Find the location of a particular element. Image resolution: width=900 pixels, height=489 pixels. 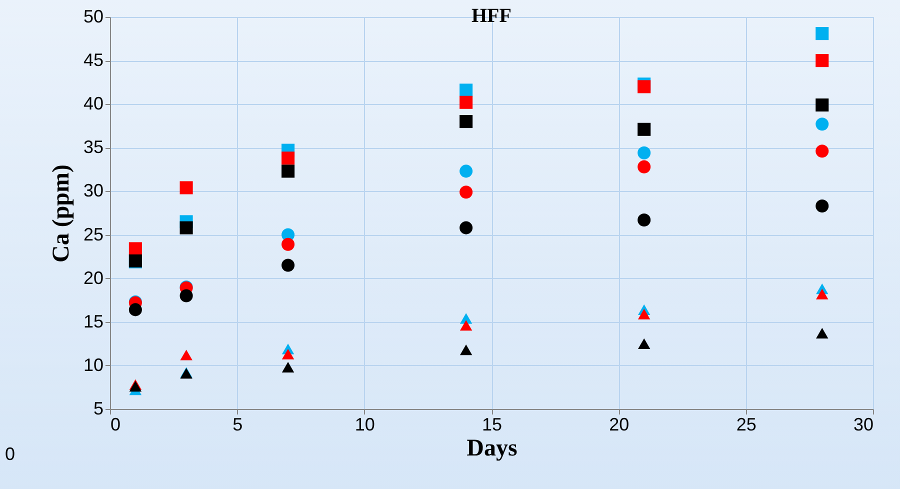

y-tick-label: 10 is located at coordinates (93, 364).